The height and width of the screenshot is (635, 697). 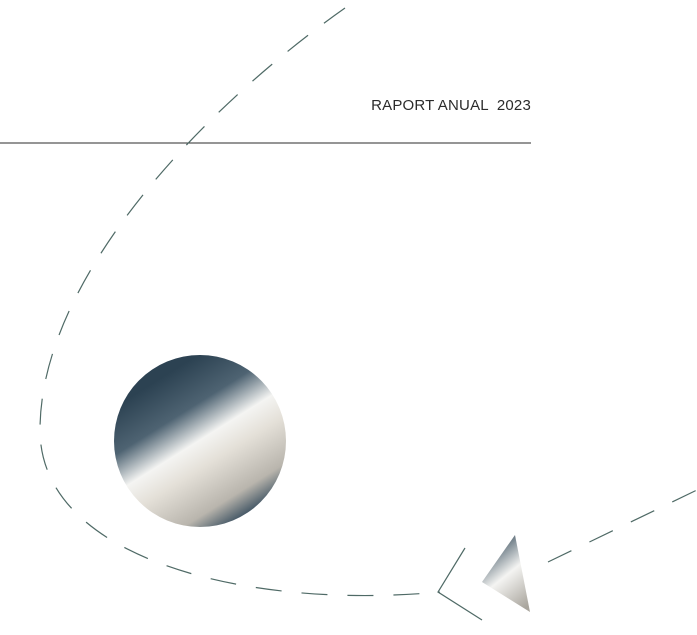 I want to click on arrow-head, so click(x=460, y=584).